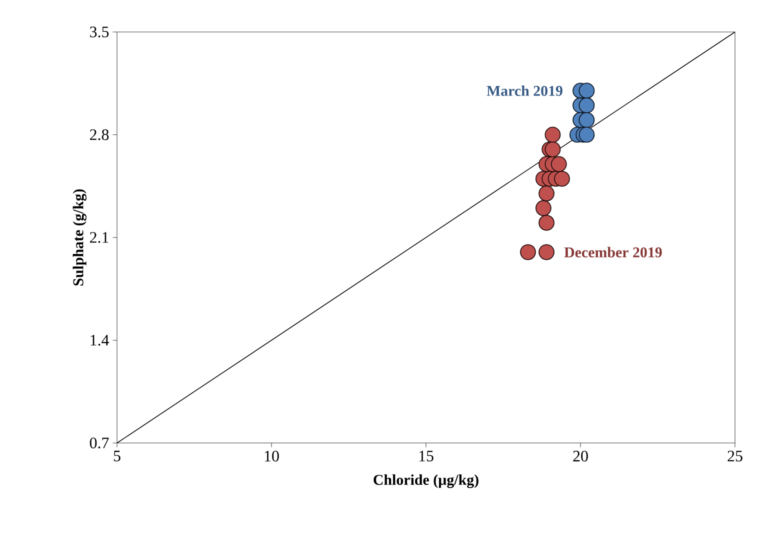 The height and width of the screenshot is (554, 764). I want to click on series-label: December 2019, so click(613, 252).